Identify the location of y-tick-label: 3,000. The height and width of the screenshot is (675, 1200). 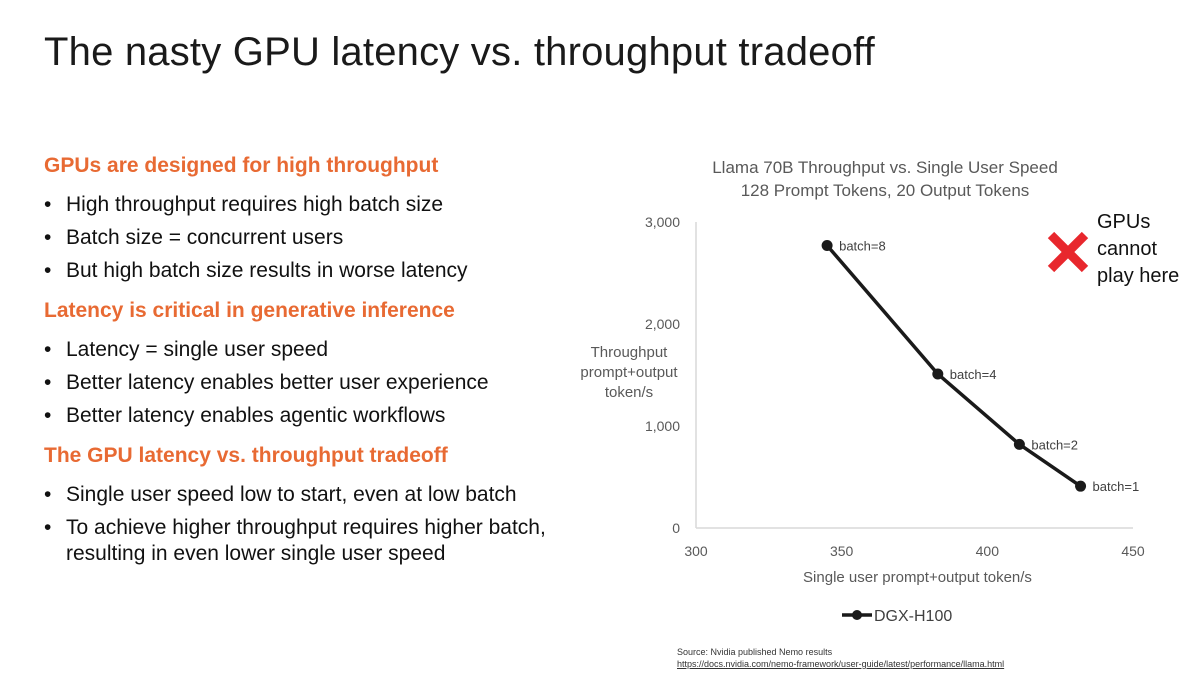
(662, 222).